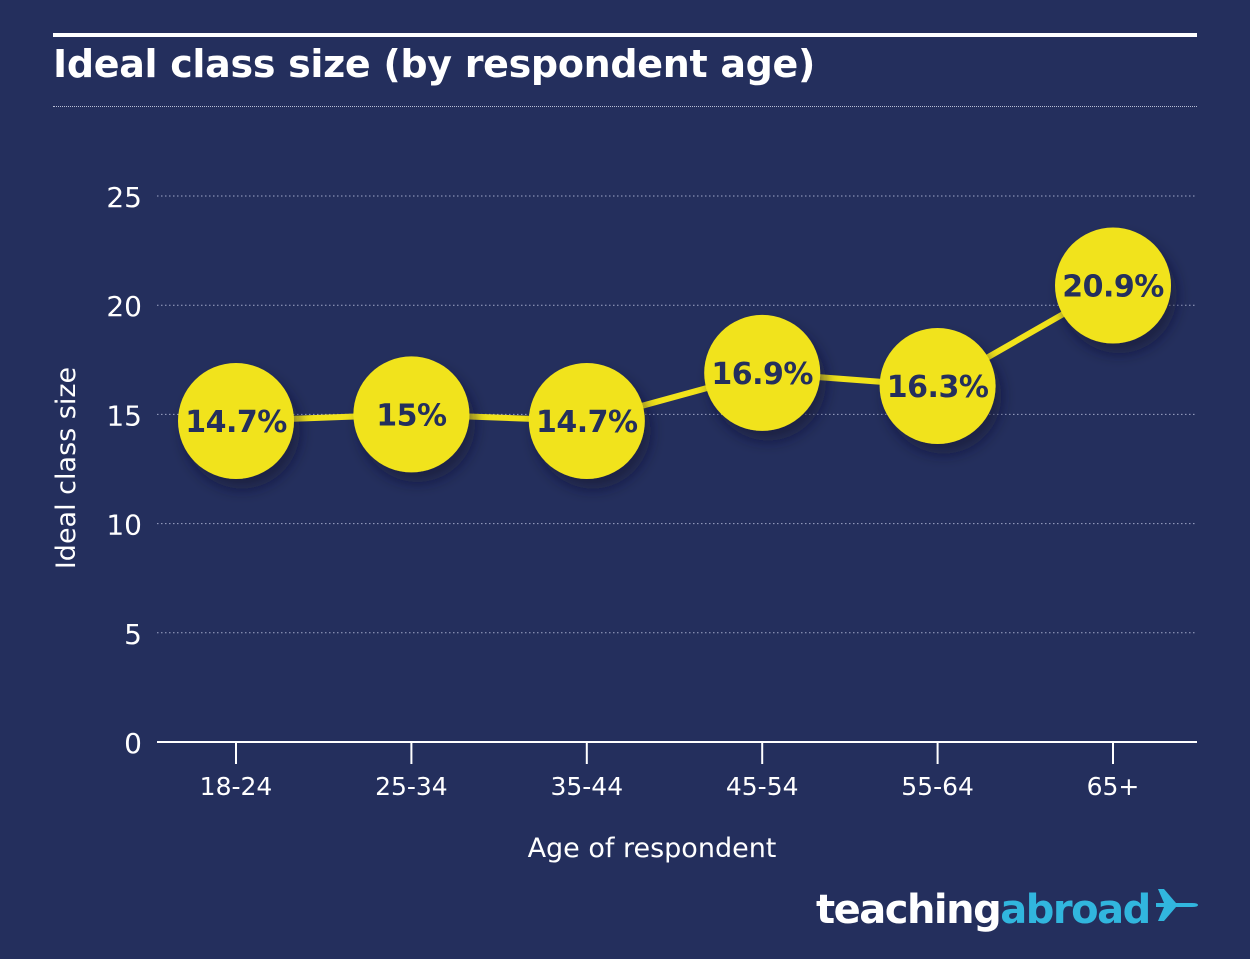 Image resolution: width=1250 pixels, height=959 pixels. What do you see at coordinates (434, 64) in the screenshot?
I see `chart-title: Ideal class size (by respondent age)` at bounding box center [434, 64].